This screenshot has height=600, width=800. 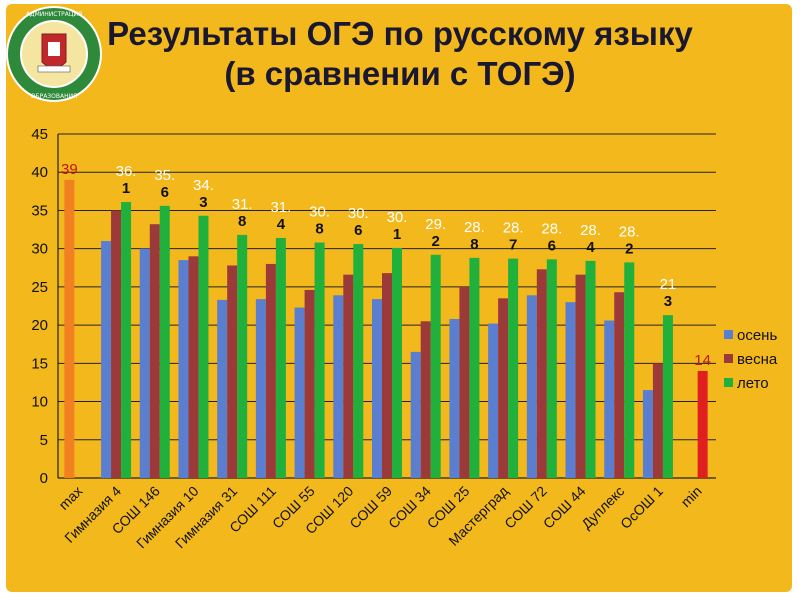 What do you see at coordinates (54, 96) in the screenshot?
I see `svg-text: ОБРАЗОВАНИЯ` at bounding box center [54, 96].